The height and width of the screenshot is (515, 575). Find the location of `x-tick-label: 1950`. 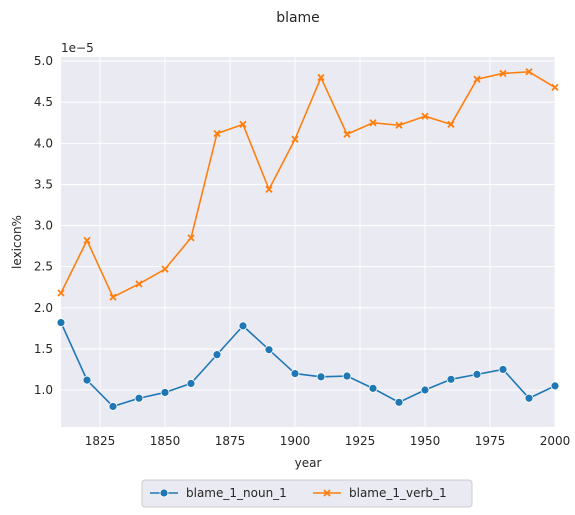

x-tick-label: 1950 is located at coordinates (425, 441).